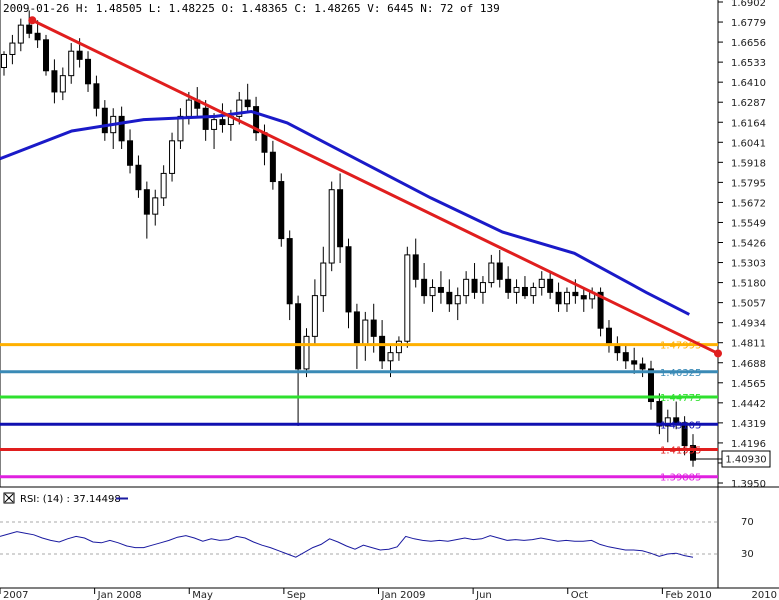  Describe the element at coordinates (764, 595) in the screenshot. I see `x-tick-label: 2010` at that location.